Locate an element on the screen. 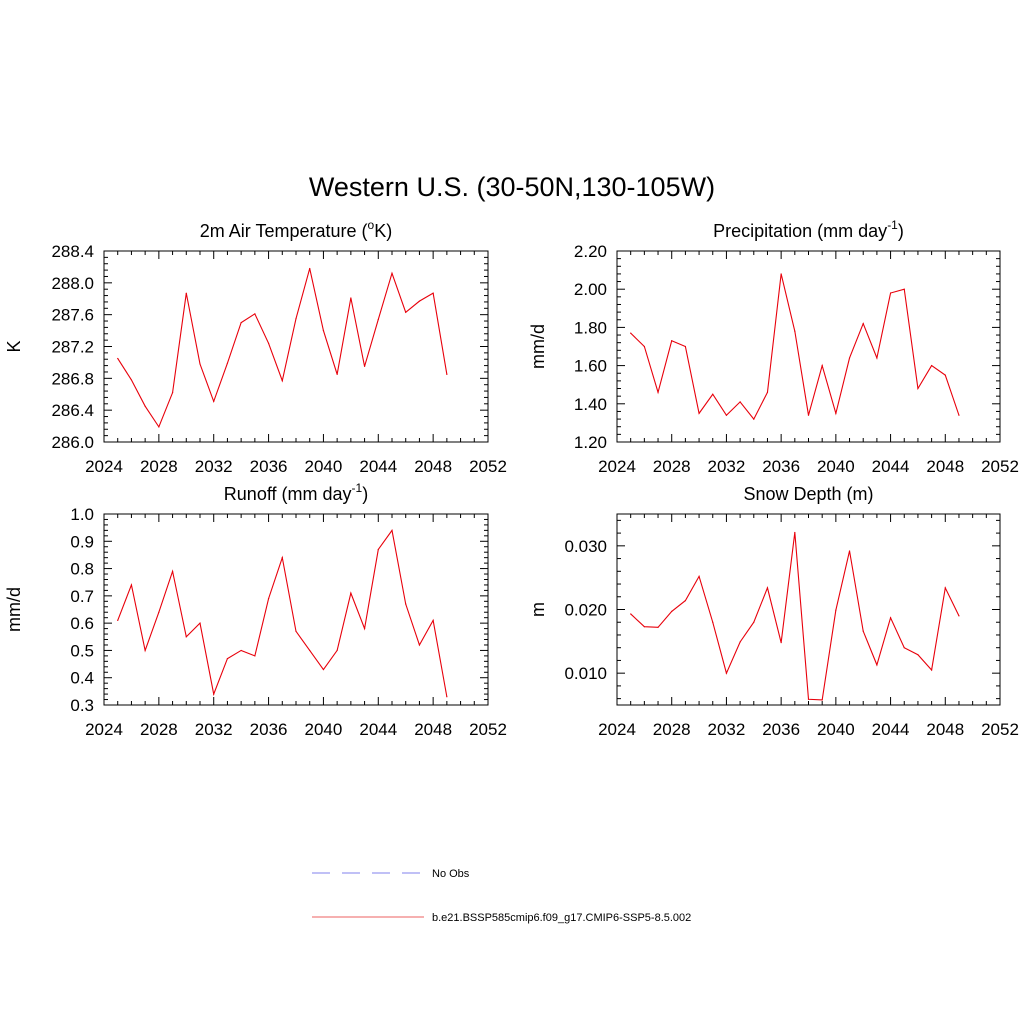 This screenshot has height=1024, width=1024. y-tick-label: 288.4 is located at coordinates (72, 251).